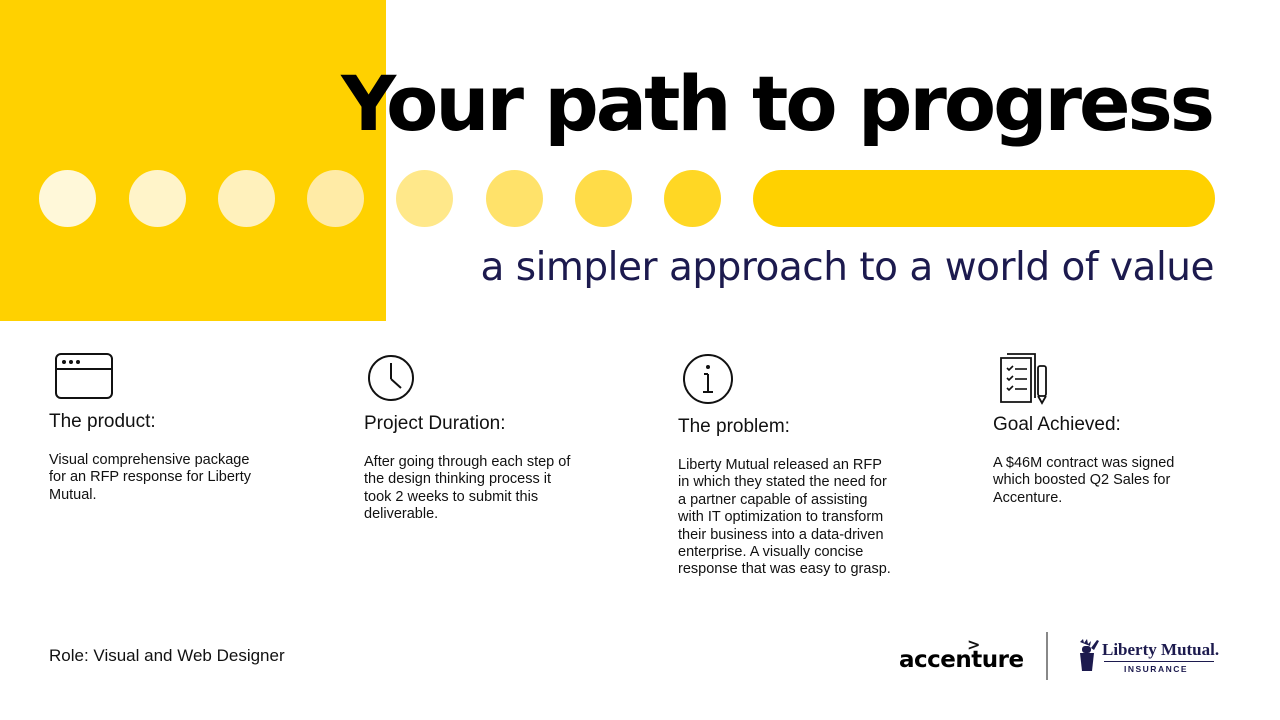 The image size is (1280, 720). Describe the element at coordinates (778, 103) in the screenshot. I see `page-title: Your path to progress` at that location.